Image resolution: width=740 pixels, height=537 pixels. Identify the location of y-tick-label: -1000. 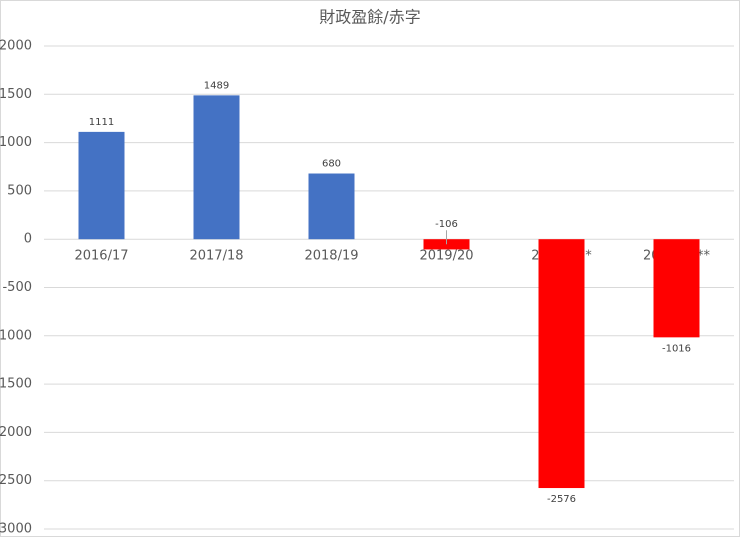
(16, 335).